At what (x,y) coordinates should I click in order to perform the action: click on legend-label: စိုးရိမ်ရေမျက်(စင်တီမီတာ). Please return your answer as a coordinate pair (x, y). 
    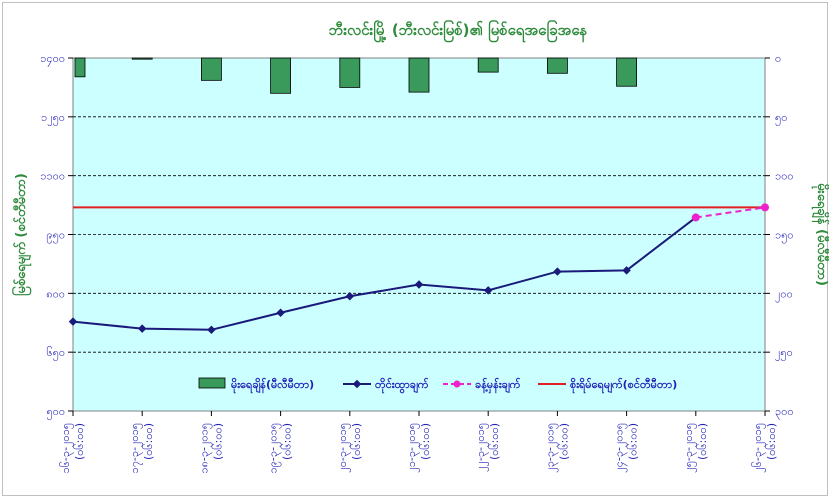
    Looking at the image, I should click on (623, 385).